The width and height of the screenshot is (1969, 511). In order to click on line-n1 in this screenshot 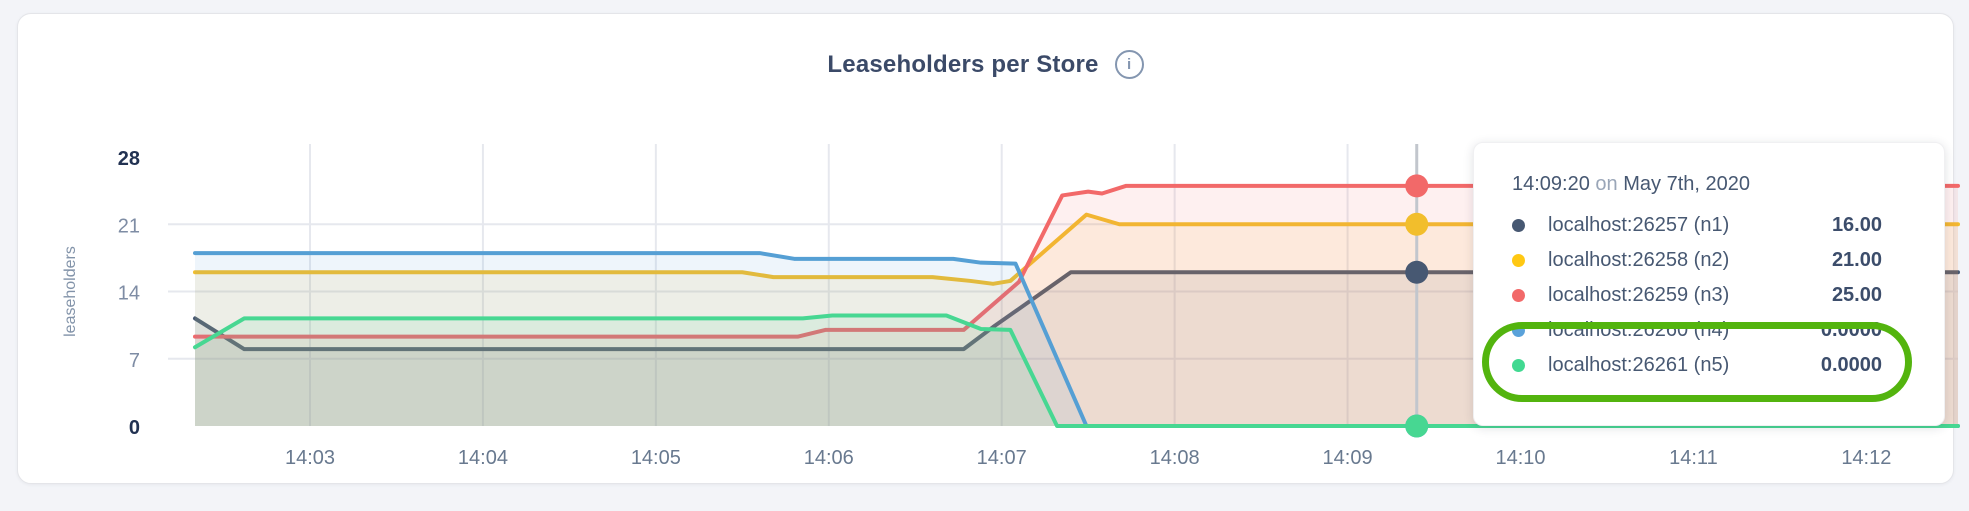, I will do `click(1076, 311)`.